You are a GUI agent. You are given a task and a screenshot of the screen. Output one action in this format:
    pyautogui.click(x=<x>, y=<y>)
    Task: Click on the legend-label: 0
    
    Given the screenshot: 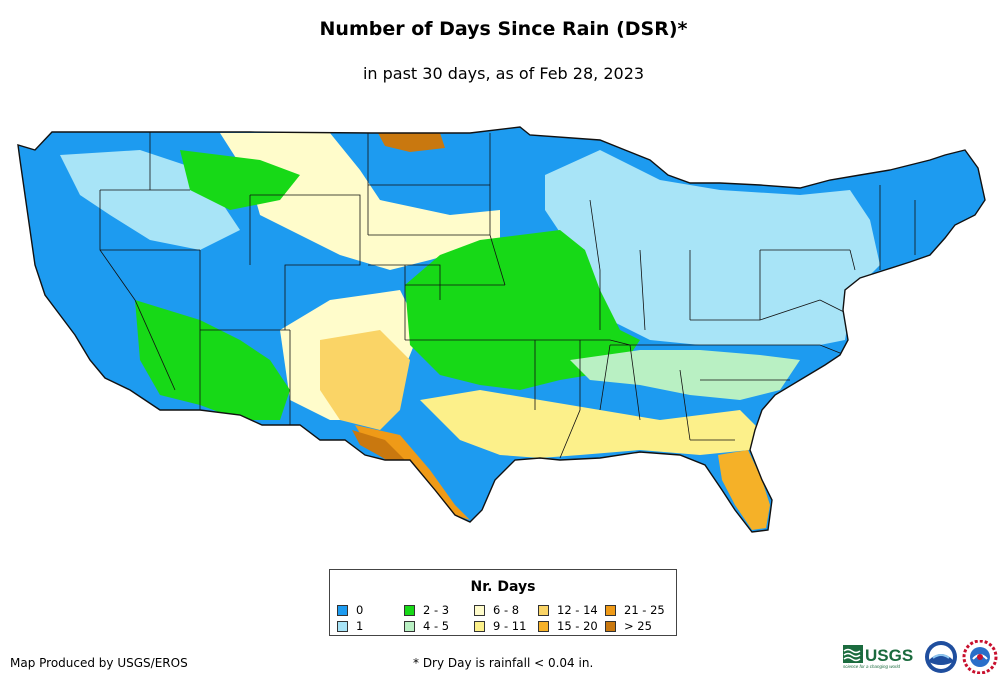 What is the action you would take?
    pyautogui.click(x=360, y=610)
    